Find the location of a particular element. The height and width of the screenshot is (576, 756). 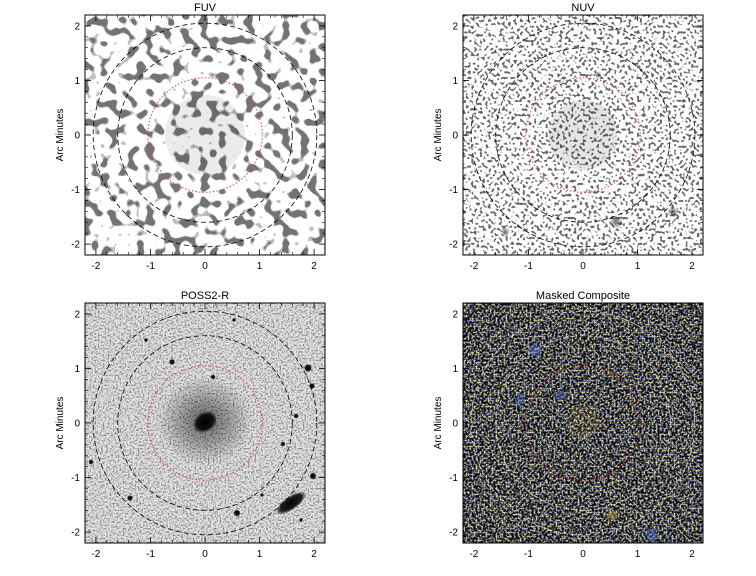

panel-title: FUV is located at coordinates (205, 8).